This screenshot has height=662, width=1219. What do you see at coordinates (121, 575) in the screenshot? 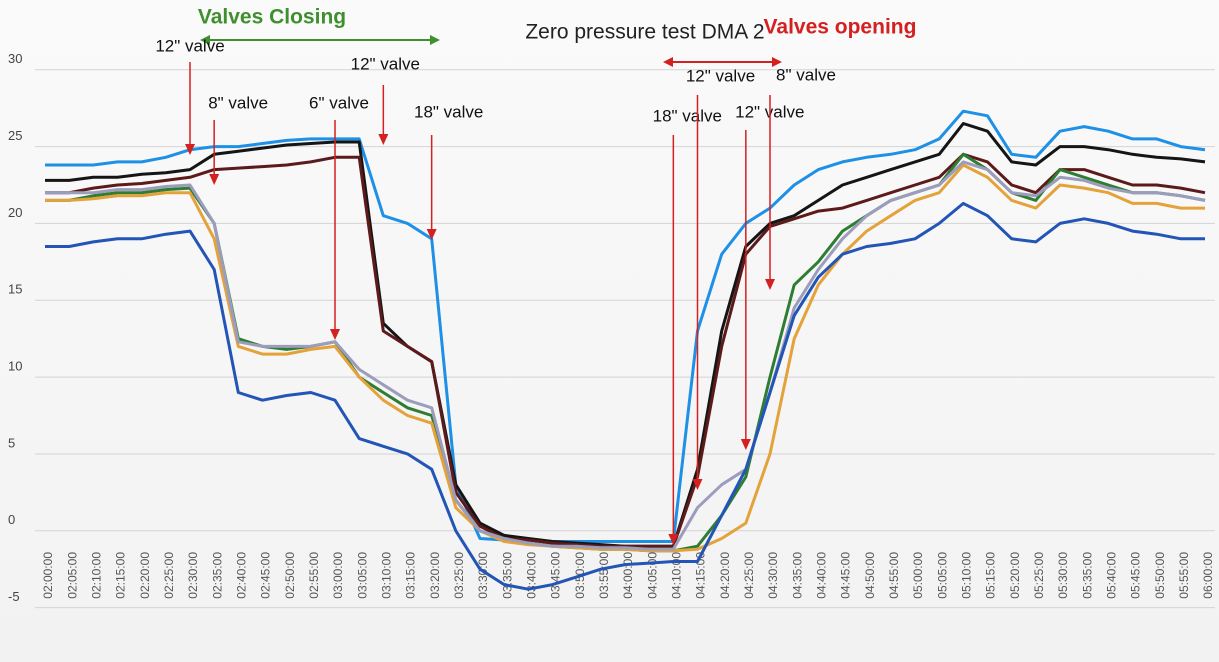
I see `x-tick-label: 02:15:00` at bounding box center [121, 575].